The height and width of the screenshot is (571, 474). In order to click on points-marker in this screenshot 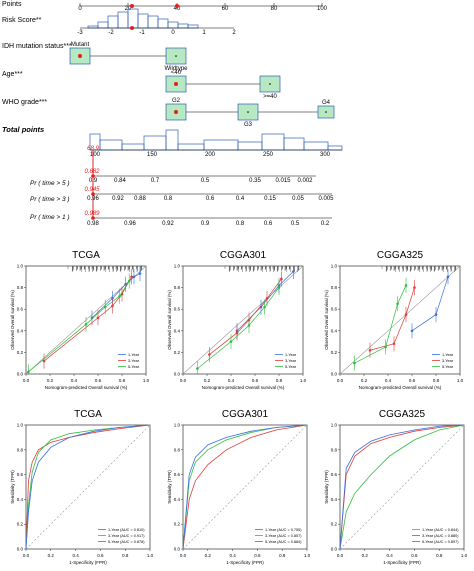, I will do `click(132, 6)`.